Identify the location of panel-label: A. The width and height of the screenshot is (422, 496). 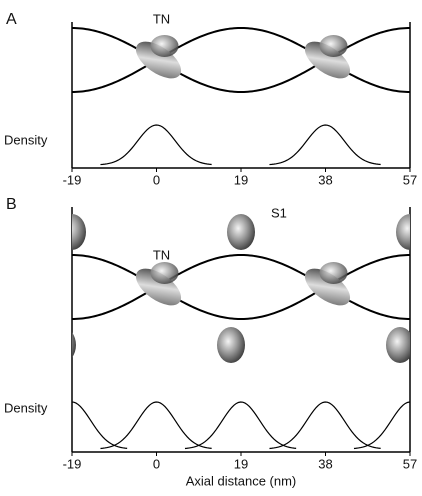
(11, 19).